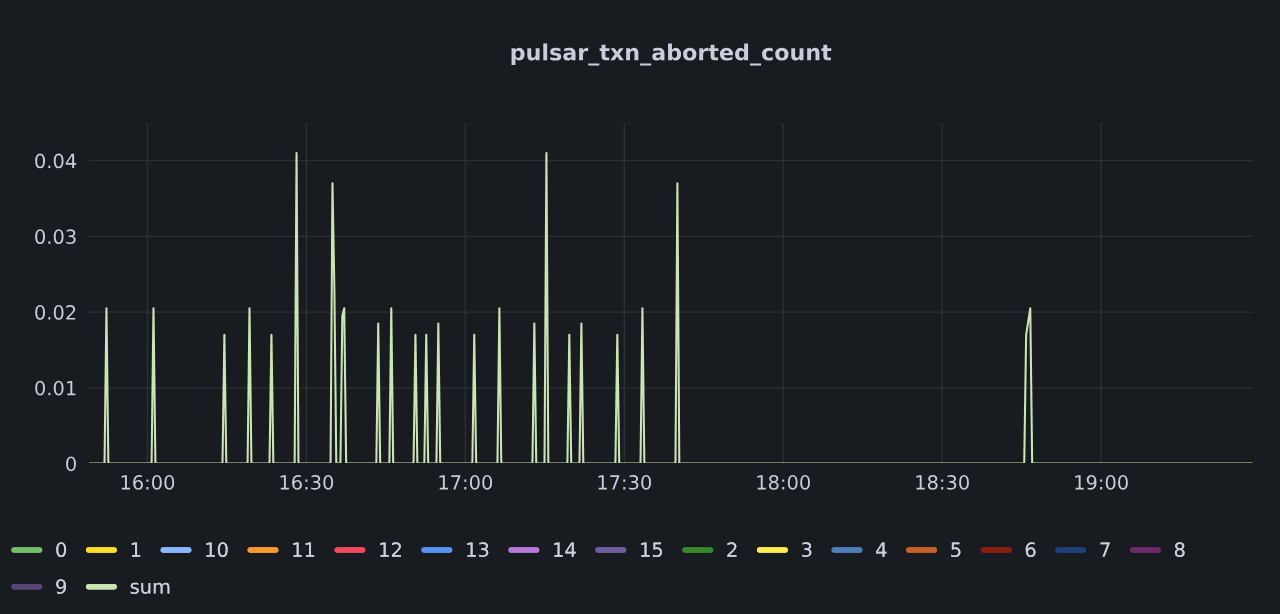 The image size is (1280, 614). Describe the element at coordinates (783, 482) in the screenshot. I see `x-tick-label: 18:00` at that location.